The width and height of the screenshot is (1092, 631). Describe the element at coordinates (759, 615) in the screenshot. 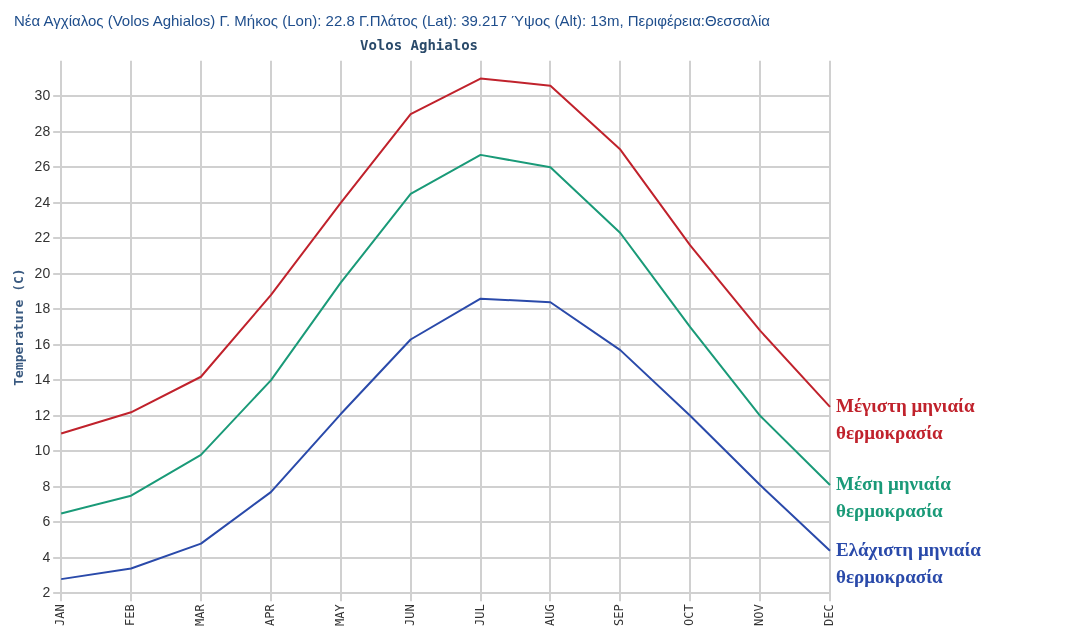

I see `x-tick-label: NOV` at that location.